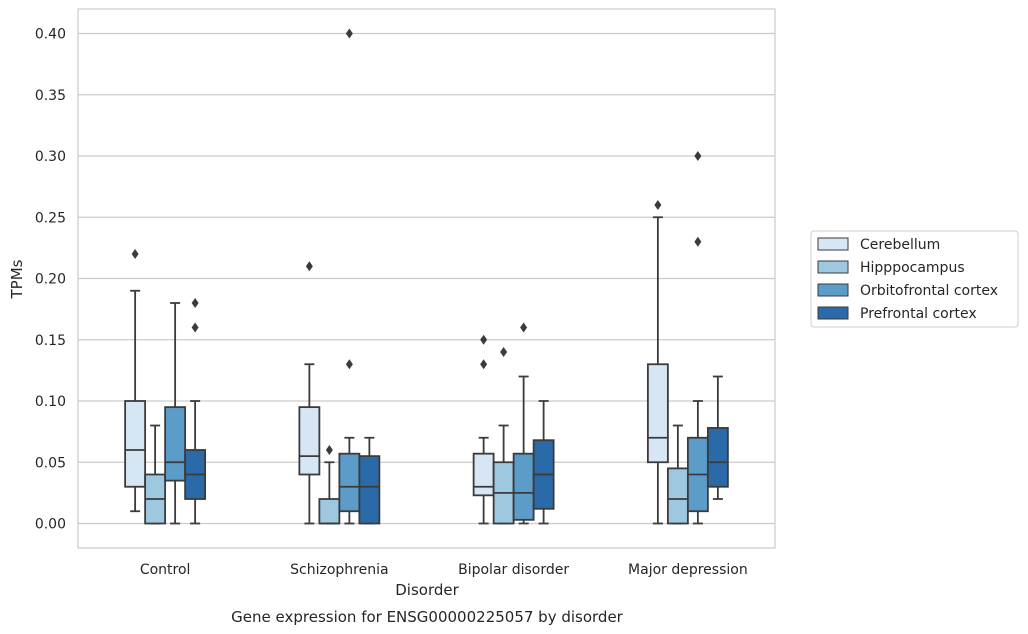  Describe the element at coordinates (929, 291) in the screenshot. I see `legend-label: Orbitofrontal cortex` at that location.